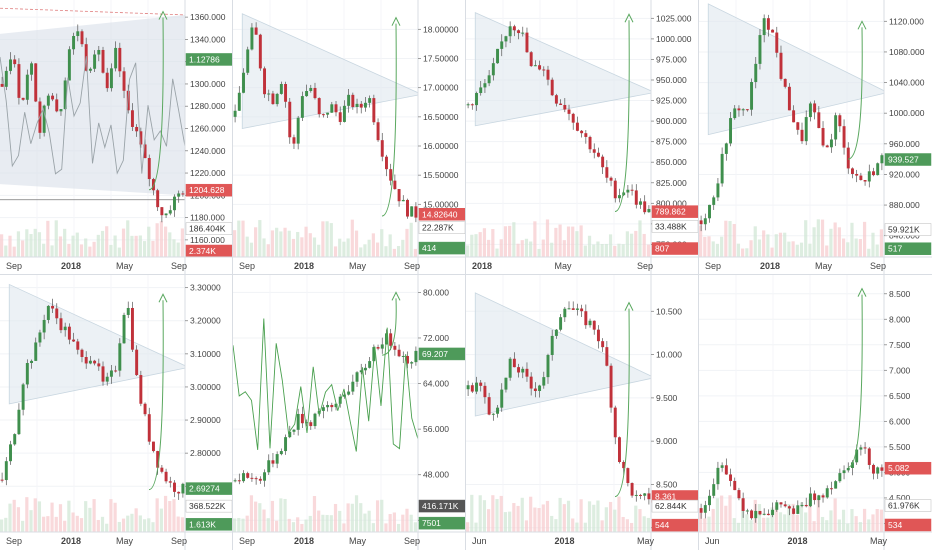  Describe the element at coordinates (900, 447) in the screenshot. I see `price-tick-label: 5.500` at that location.